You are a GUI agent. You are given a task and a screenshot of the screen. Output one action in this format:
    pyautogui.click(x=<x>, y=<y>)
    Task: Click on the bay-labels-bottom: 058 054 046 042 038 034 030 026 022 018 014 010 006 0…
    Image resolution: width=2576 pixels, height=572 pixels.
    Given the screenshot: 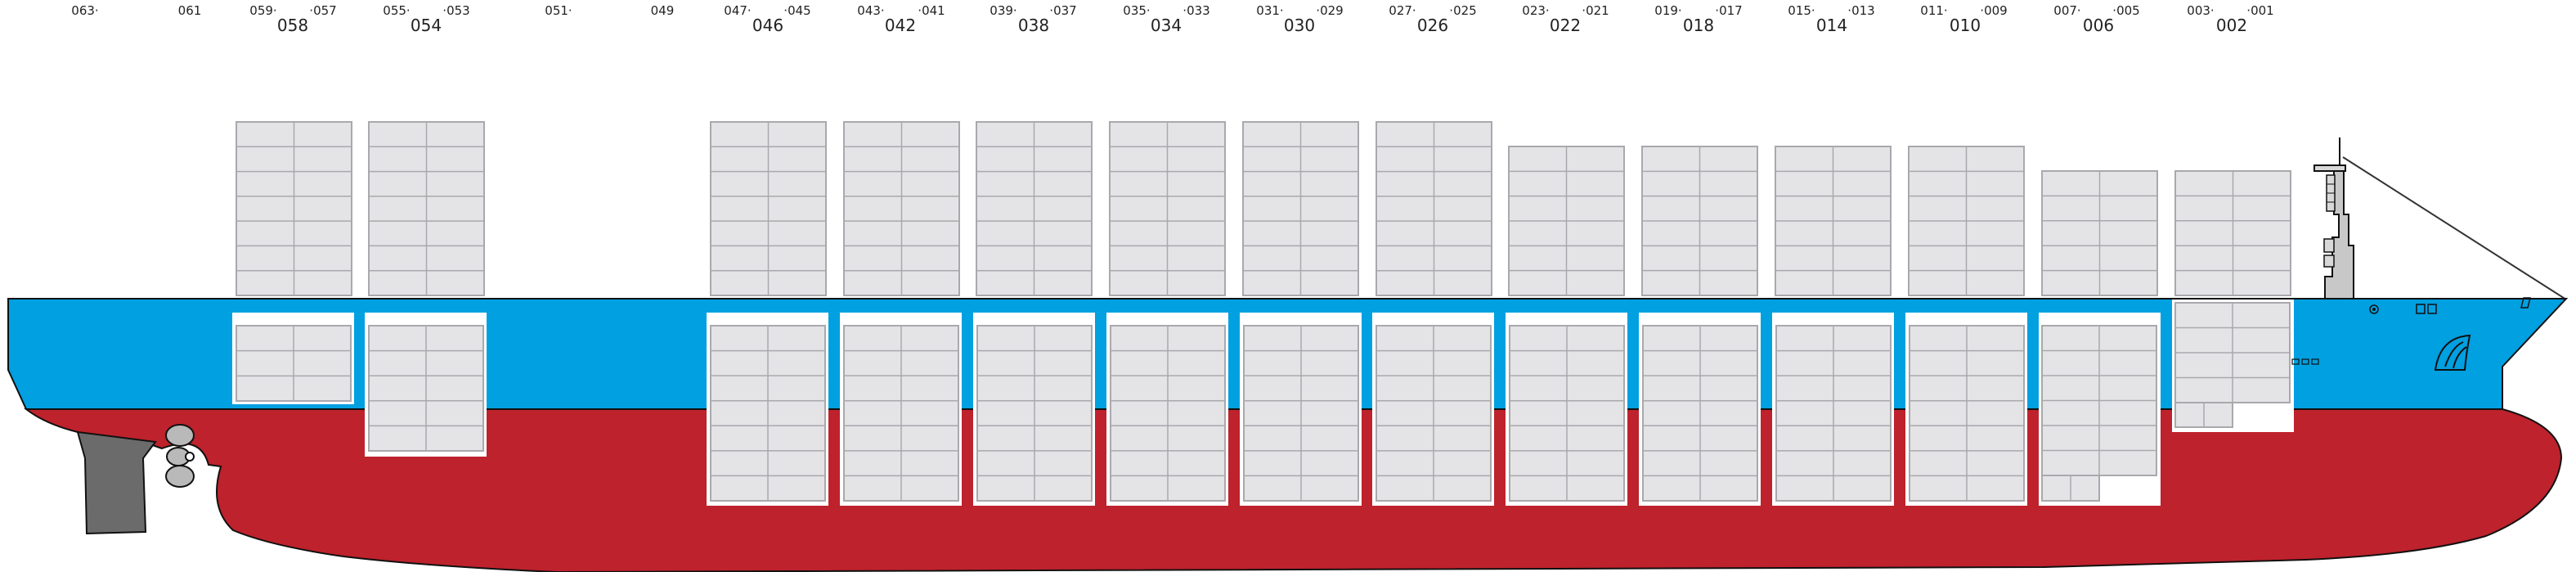 What is the action you would take?
    pyautogui.click(x=1262, y=25)
    